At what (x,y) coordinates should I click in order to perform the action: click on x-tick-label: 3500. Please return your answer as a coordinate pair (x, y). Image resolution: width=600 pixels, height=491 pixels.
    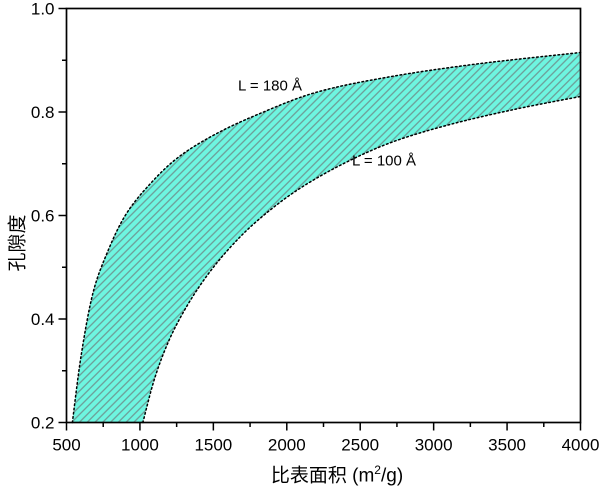
    Looking at the image, I should click on (507, 445).